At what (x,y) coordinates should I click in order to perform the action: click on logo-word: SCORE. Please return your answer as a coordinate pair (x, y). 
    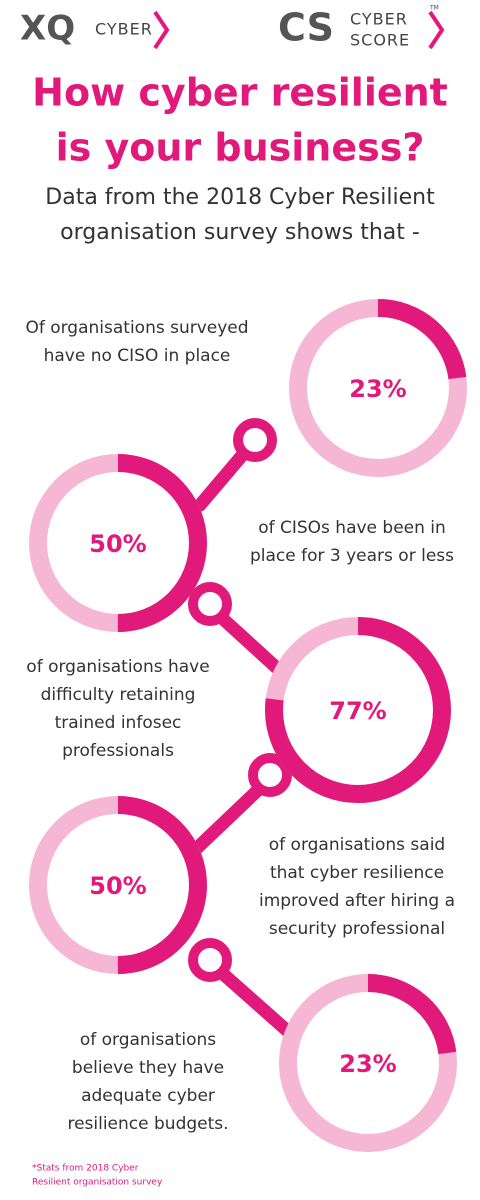
    Looking at the image, I should click on (380, 40).